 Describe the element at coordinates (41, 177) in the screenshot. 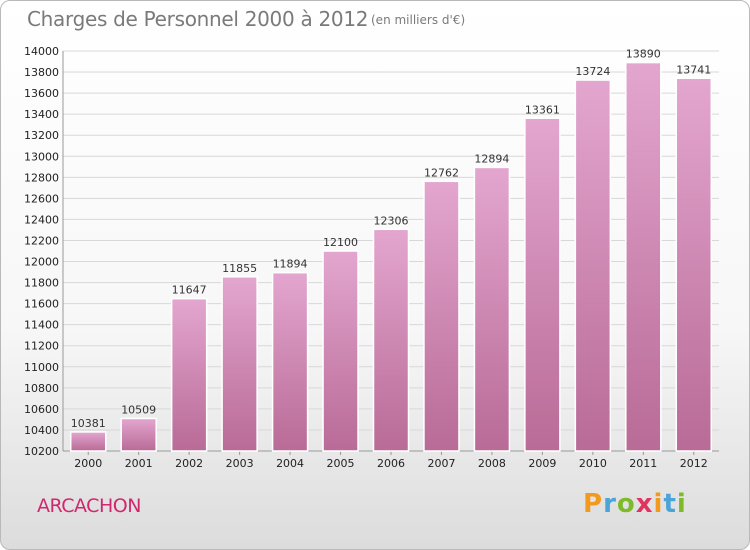

I see `y-tick-label: 12800` at that location.